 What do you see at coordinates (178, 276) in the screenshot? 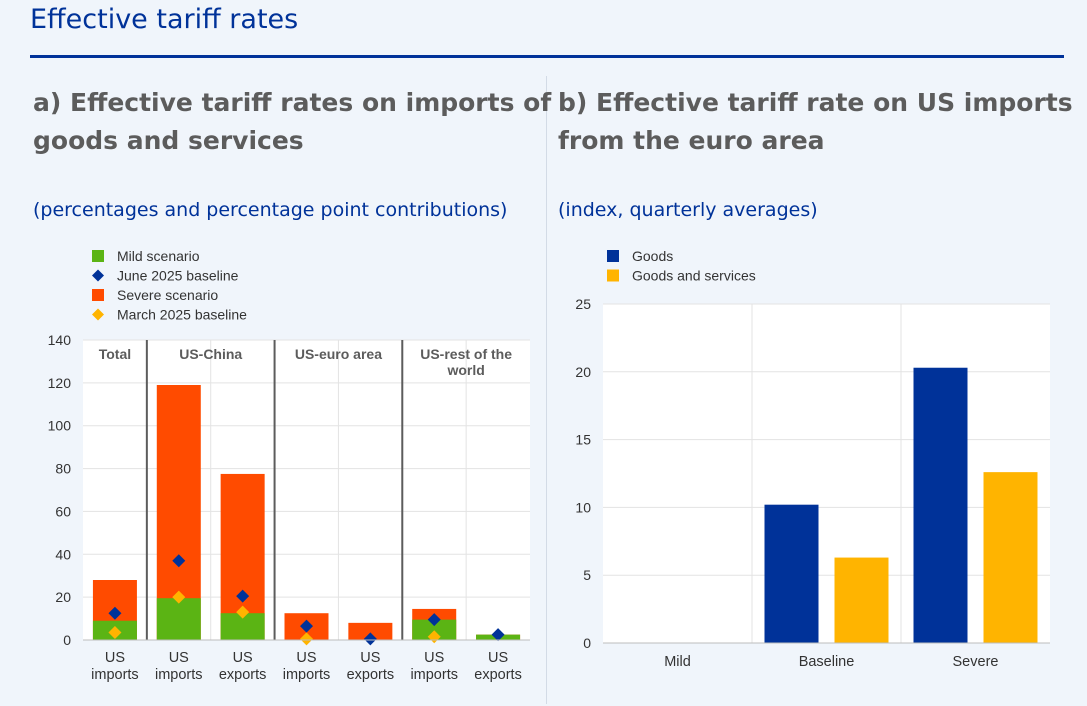
I see `chart-a-legend-label: June 2025 baseline` at bounding box center [178, 276].